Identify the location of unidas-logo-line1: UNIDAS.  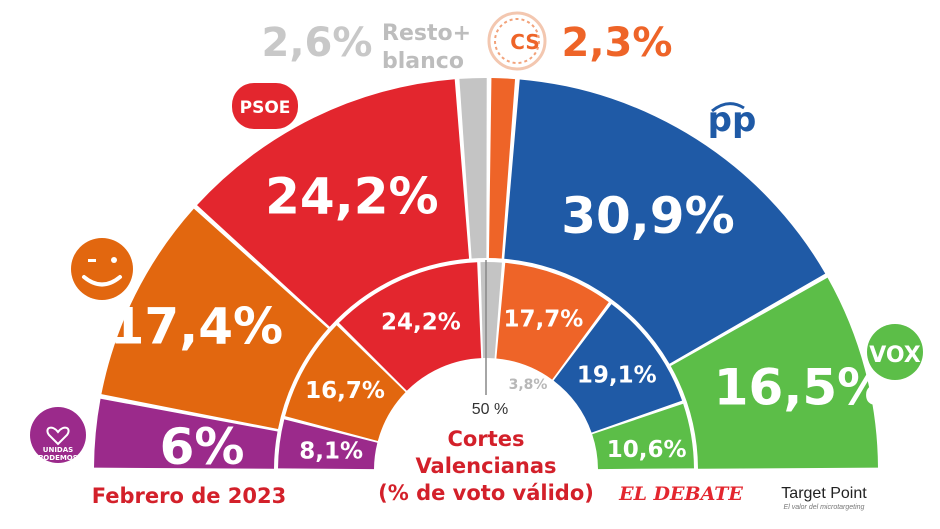
(58, 450).